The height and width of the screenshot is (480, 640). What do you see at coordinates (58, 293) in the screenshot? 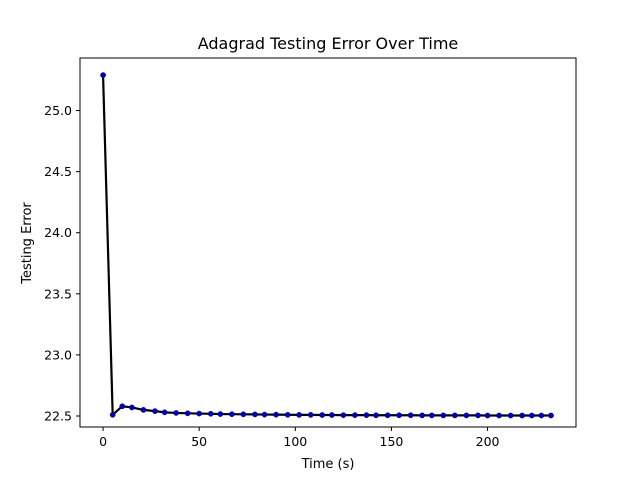
I see `y-tick-label: 23.5` at bounding box center [58, 293].